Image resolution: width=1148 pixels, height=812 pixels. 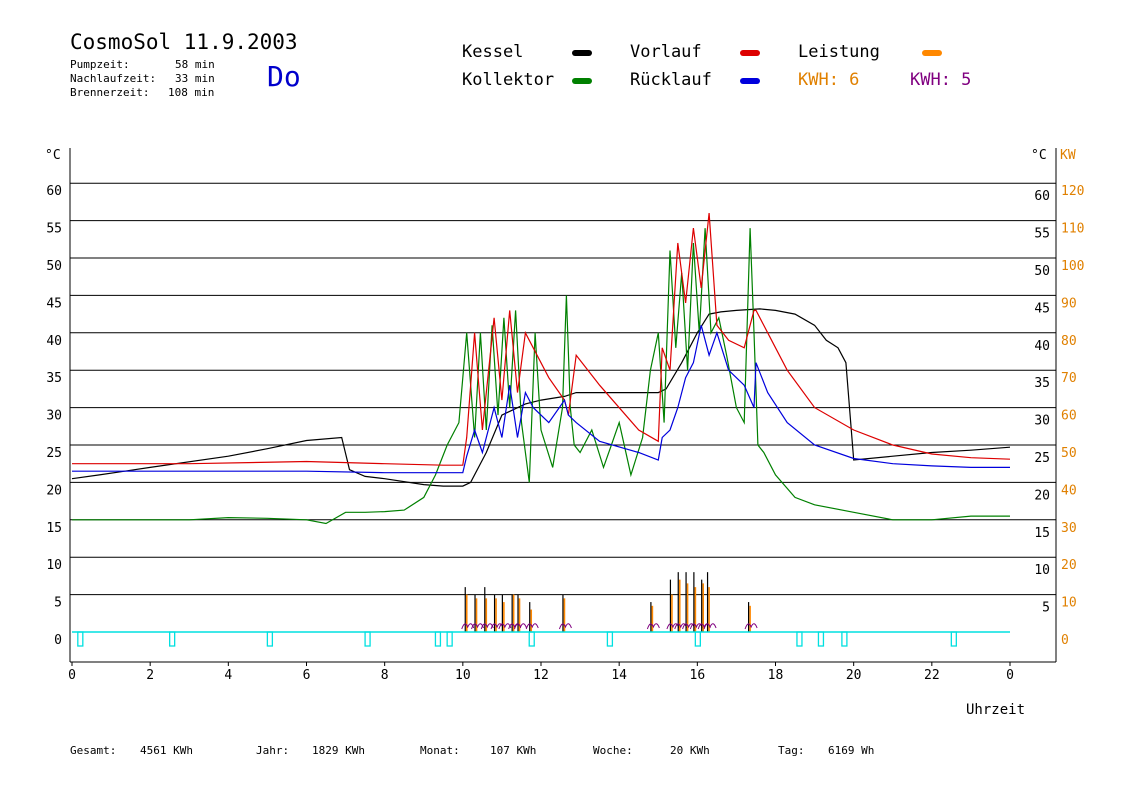 What do you see at coordinates (1042, 570) in the screenshot?
I see `y-tick-right-c: 10` at bounding box center [1042, 570].